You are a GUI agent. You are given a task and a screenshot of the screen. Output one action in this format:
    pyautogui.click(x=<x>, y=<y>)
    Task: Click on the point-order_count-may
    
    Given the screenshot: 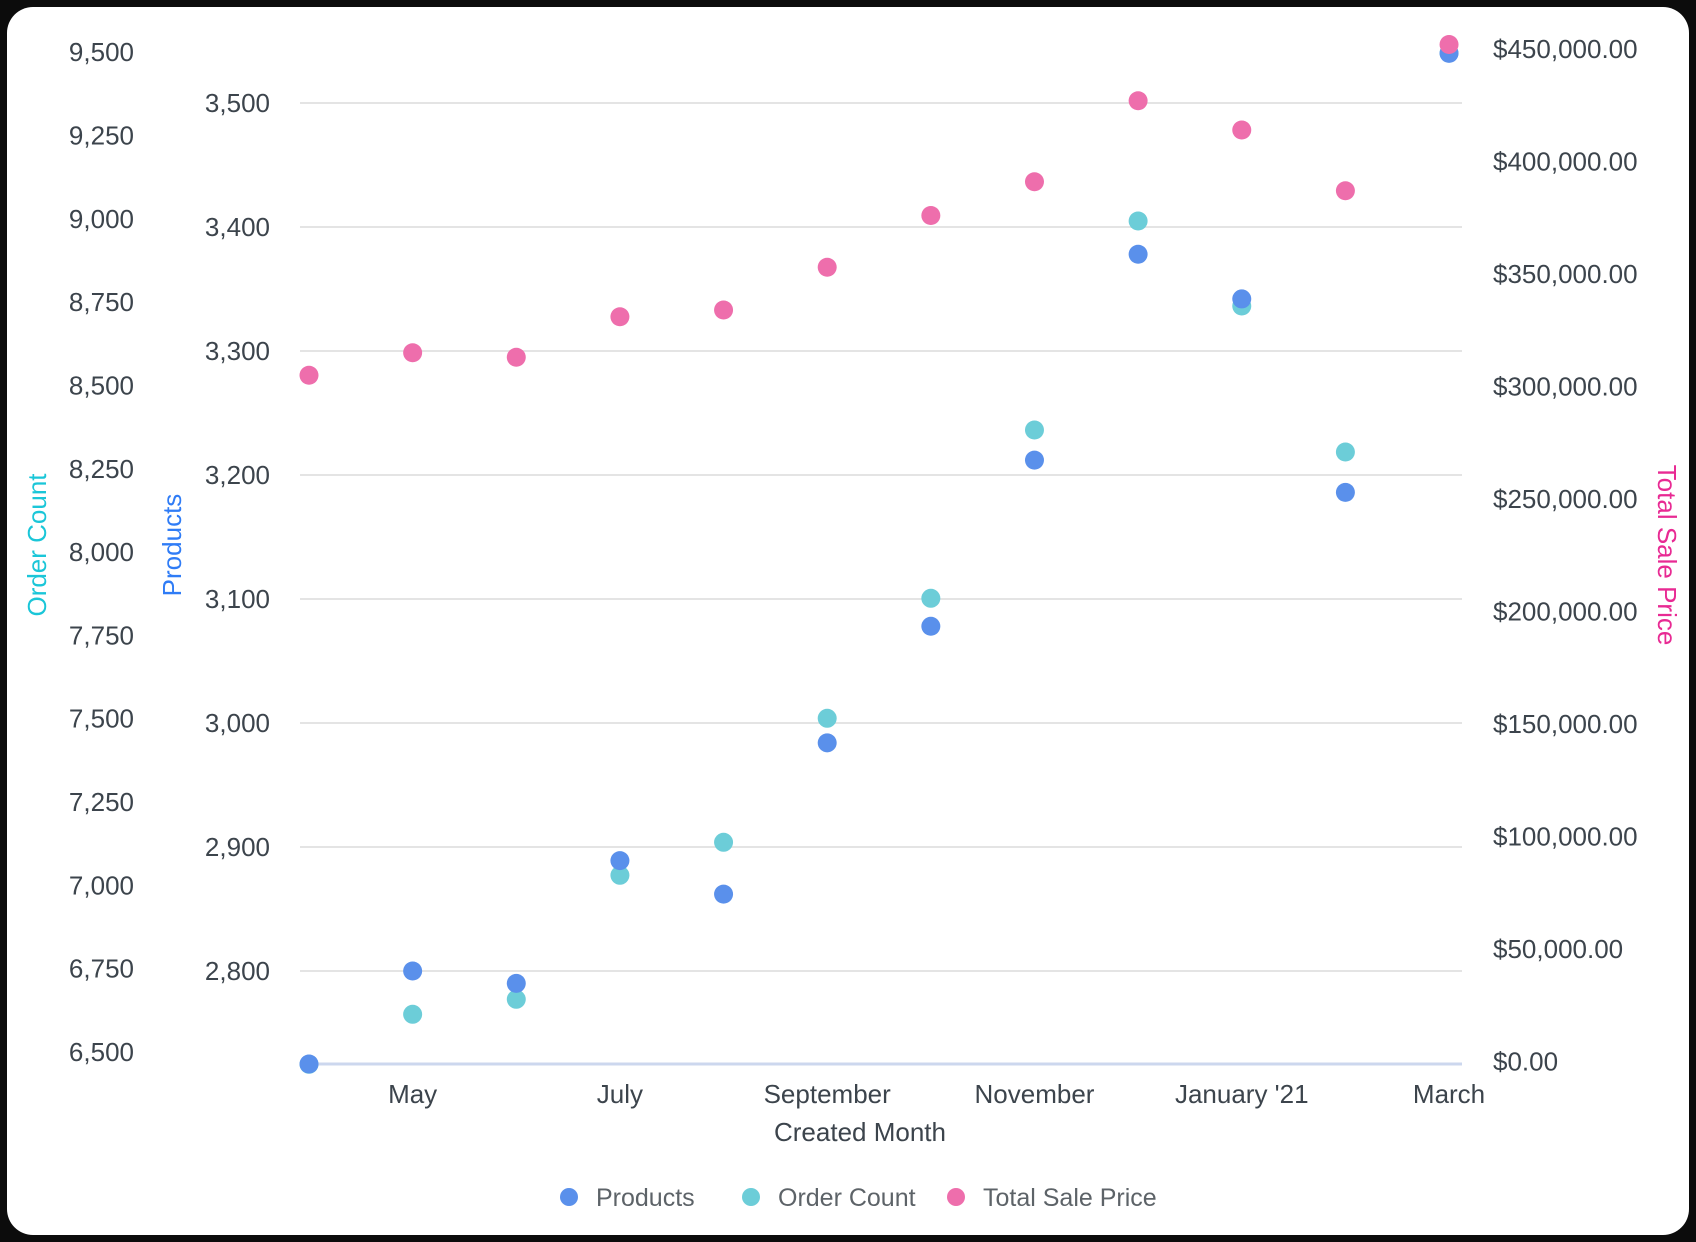 What is the action you would take?
    pyautogui.click(x=413, y=1014)
    